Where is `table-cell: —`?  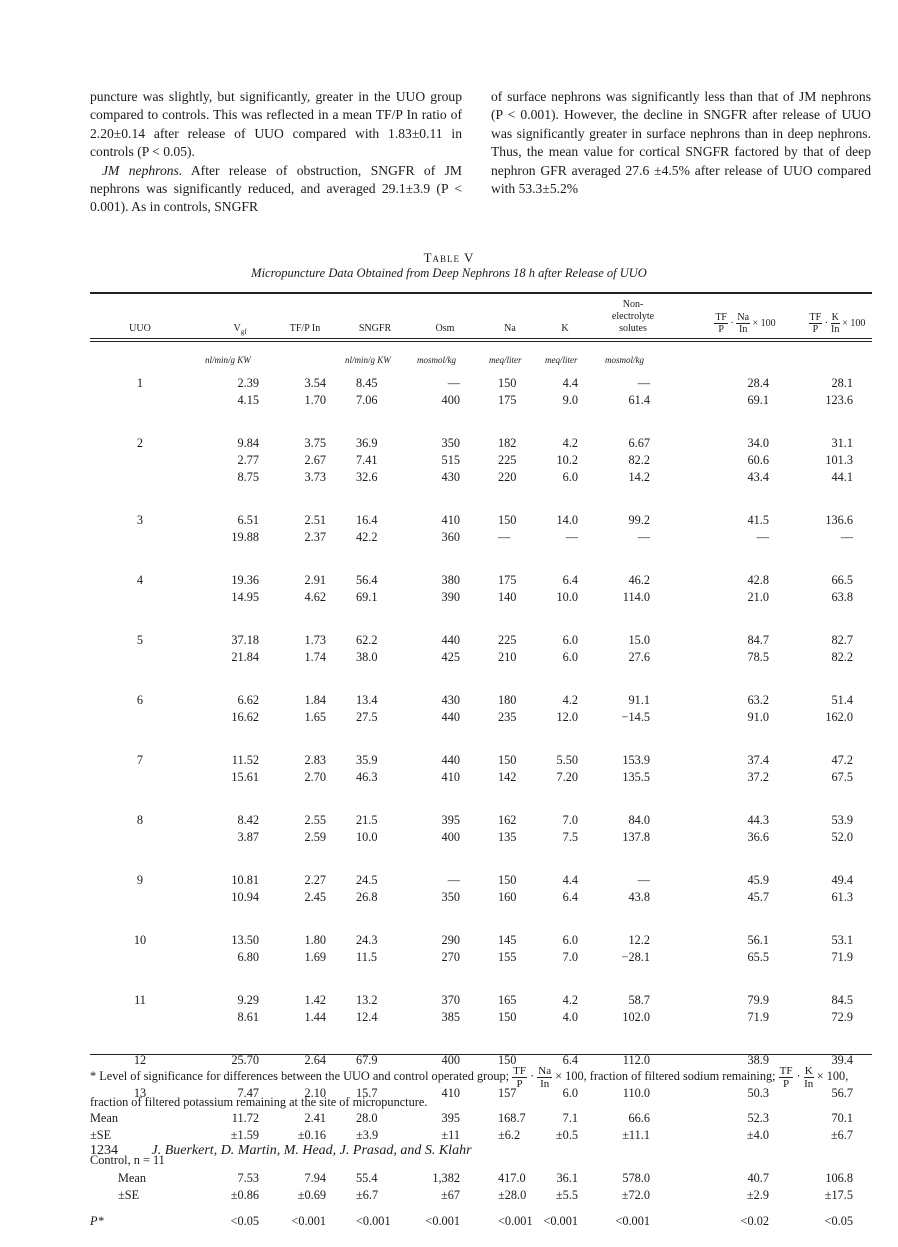 table-cell: — is located at coordinates (504, 537).